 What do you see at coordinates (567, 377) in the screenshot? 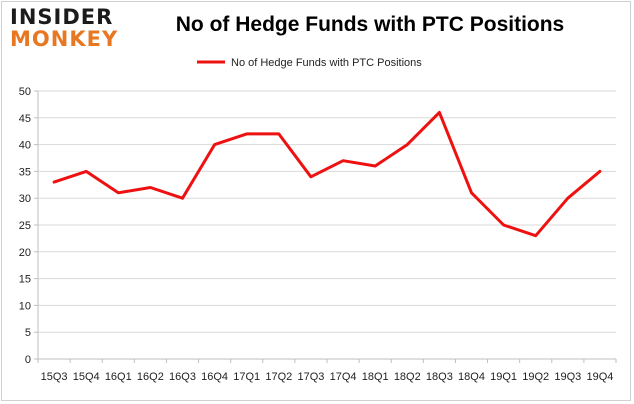
I see `x-tick-label-19q3: 19Q3` at bounding box center [567, 377].